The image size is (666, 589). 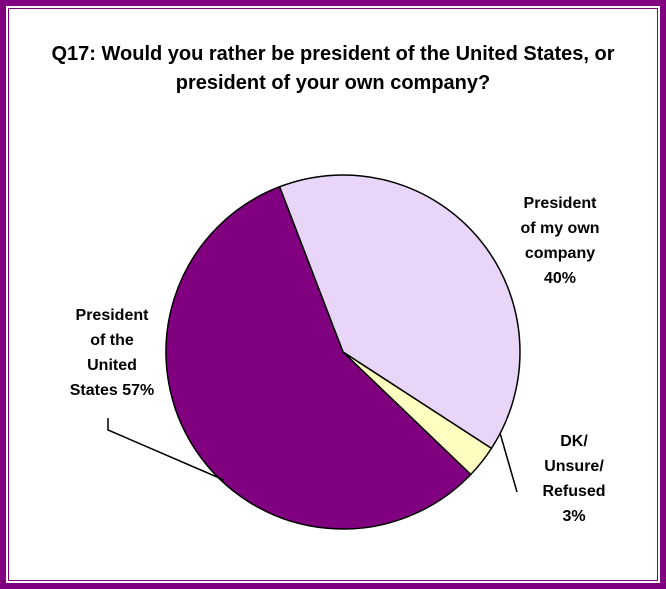 What do you see at coordinates (559, 228) in the screenshot?
I see `slice-label-line: of my own` at bounding box center [559, 228].